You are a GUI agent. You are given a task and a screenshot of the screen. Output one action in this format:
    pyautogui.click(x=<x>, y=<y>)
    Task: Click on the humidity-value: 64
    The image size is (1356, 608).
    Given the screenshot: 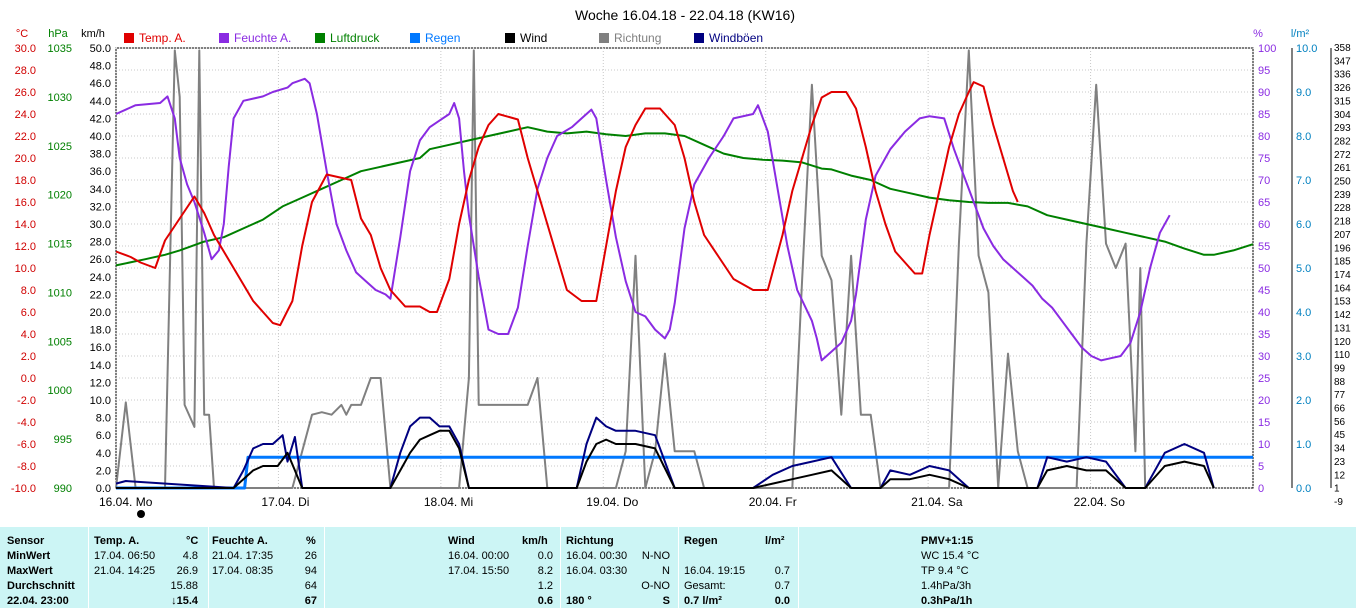 What is the action you would take?
    pyautogui.click(x=310, y=586)
    